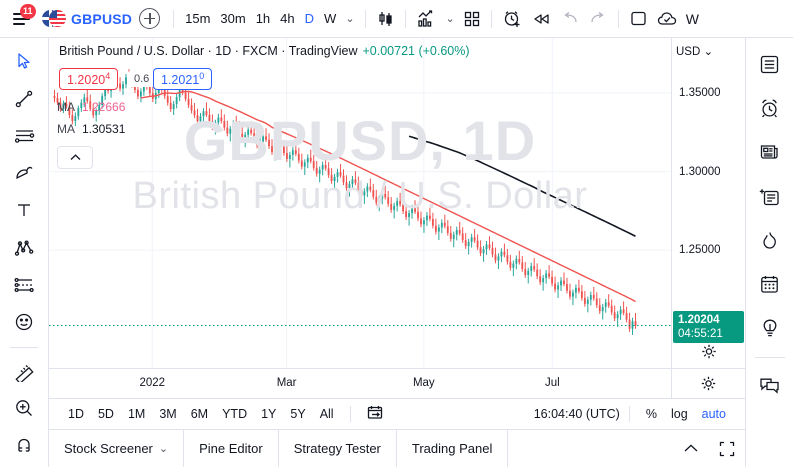  Describe the element at coordinates (330, 18) in the screenshot. I see `timeframe-W: W` at that location.